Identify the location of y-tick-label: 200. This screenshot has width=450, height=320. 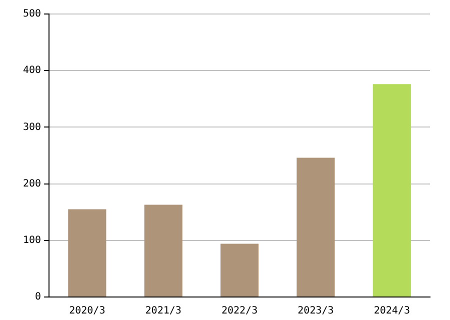
(32, 184).